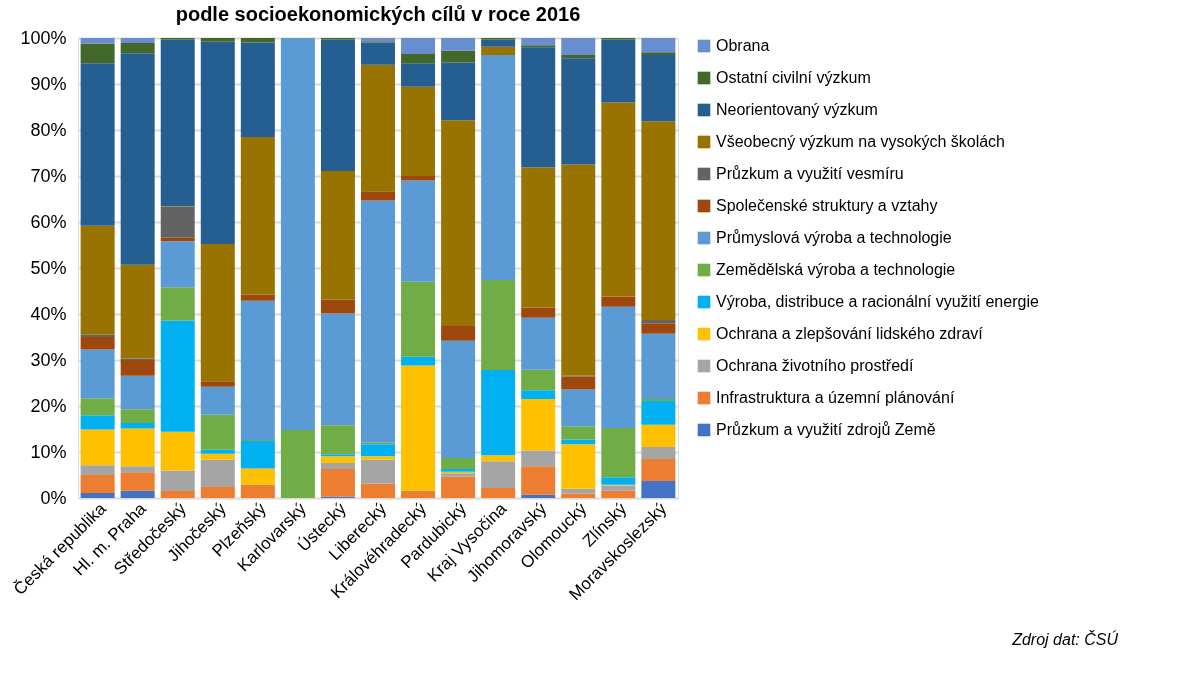 The image size is (1202, 686). Describe the element at coordinates (48, 83) in the screenshot. I see `y-tick-label: 90%` at that location.